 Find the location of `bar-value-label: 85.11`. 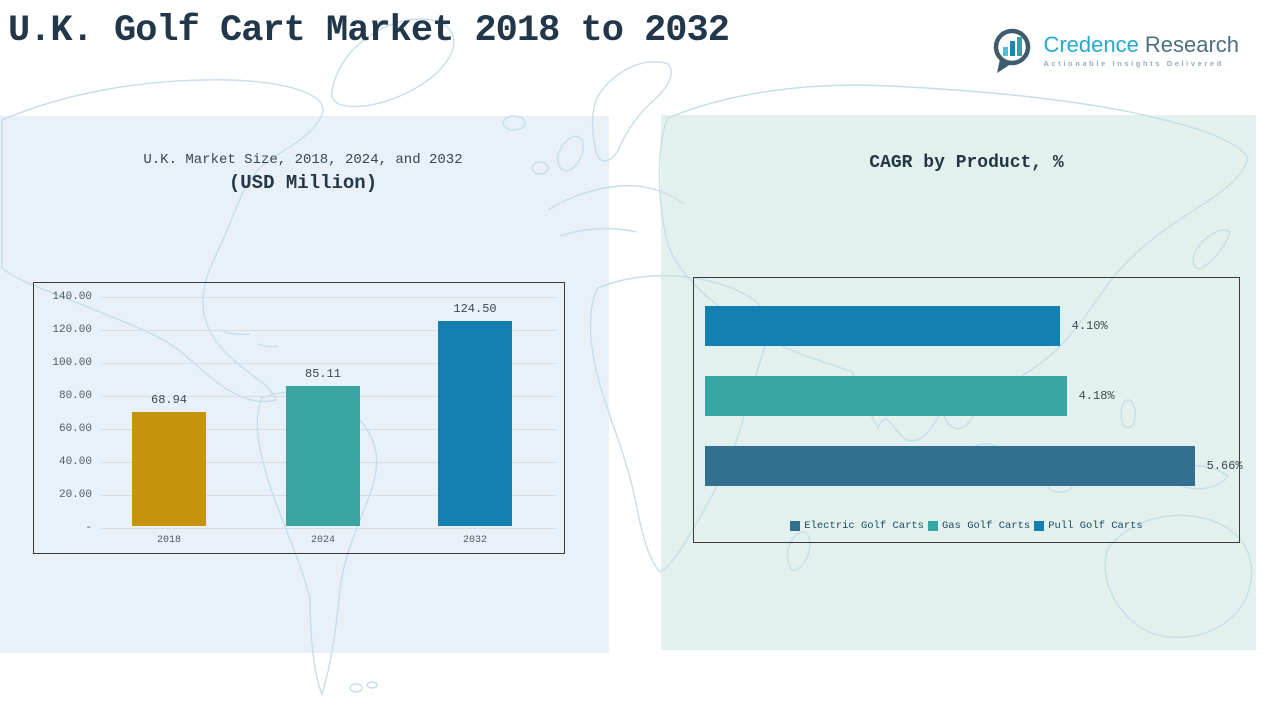

bar-value-label: 85.11 is located at coordinates (323, 373).